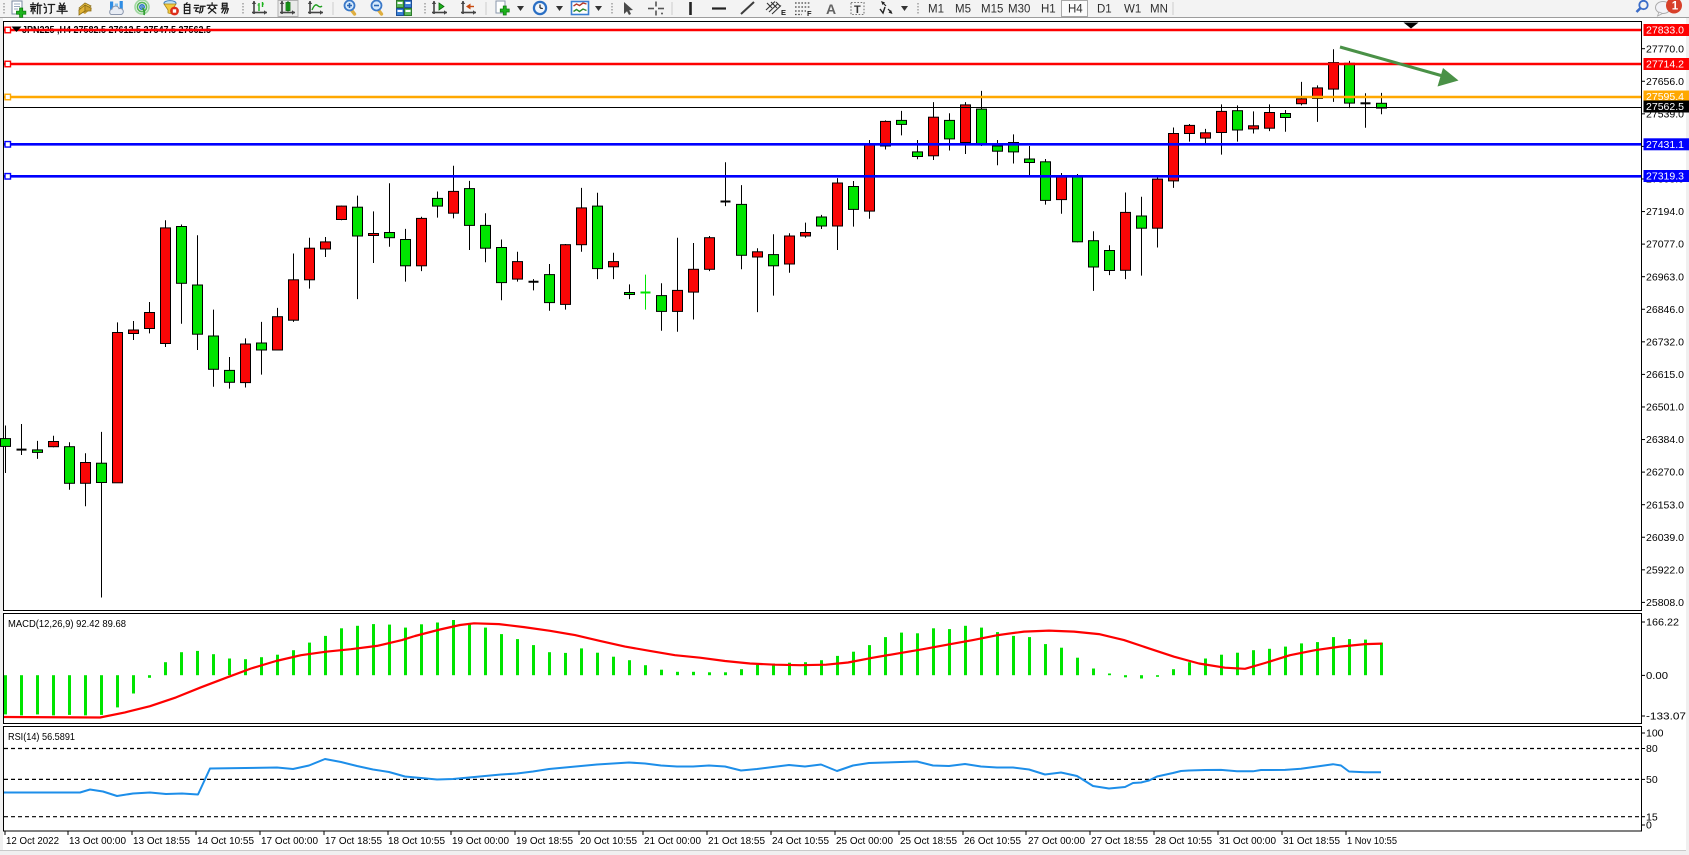 Image resolution: width=1689 pixels, height=855 pixels. What do you see at coordinates (1662, 623) in the screenshot?
I see `svg-text: 166.22` at bounding box center [1662, 623].